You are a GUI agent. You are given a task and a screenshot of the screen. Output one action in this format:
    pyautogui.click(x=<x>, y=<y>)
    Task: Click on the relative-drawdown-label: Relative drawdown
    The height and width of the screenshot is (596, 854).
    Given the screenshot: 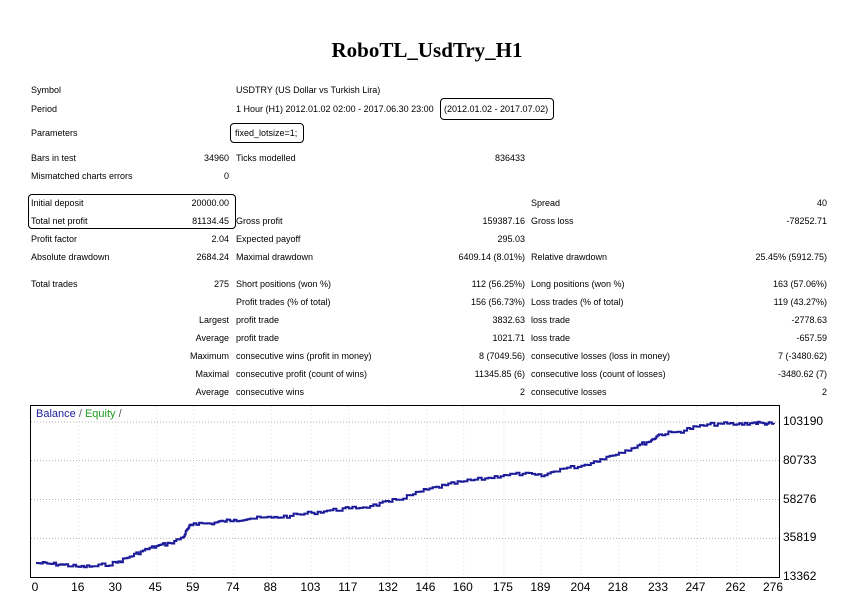 What is the action you would take?
    pyautogui.click(x=569, y=257)
    